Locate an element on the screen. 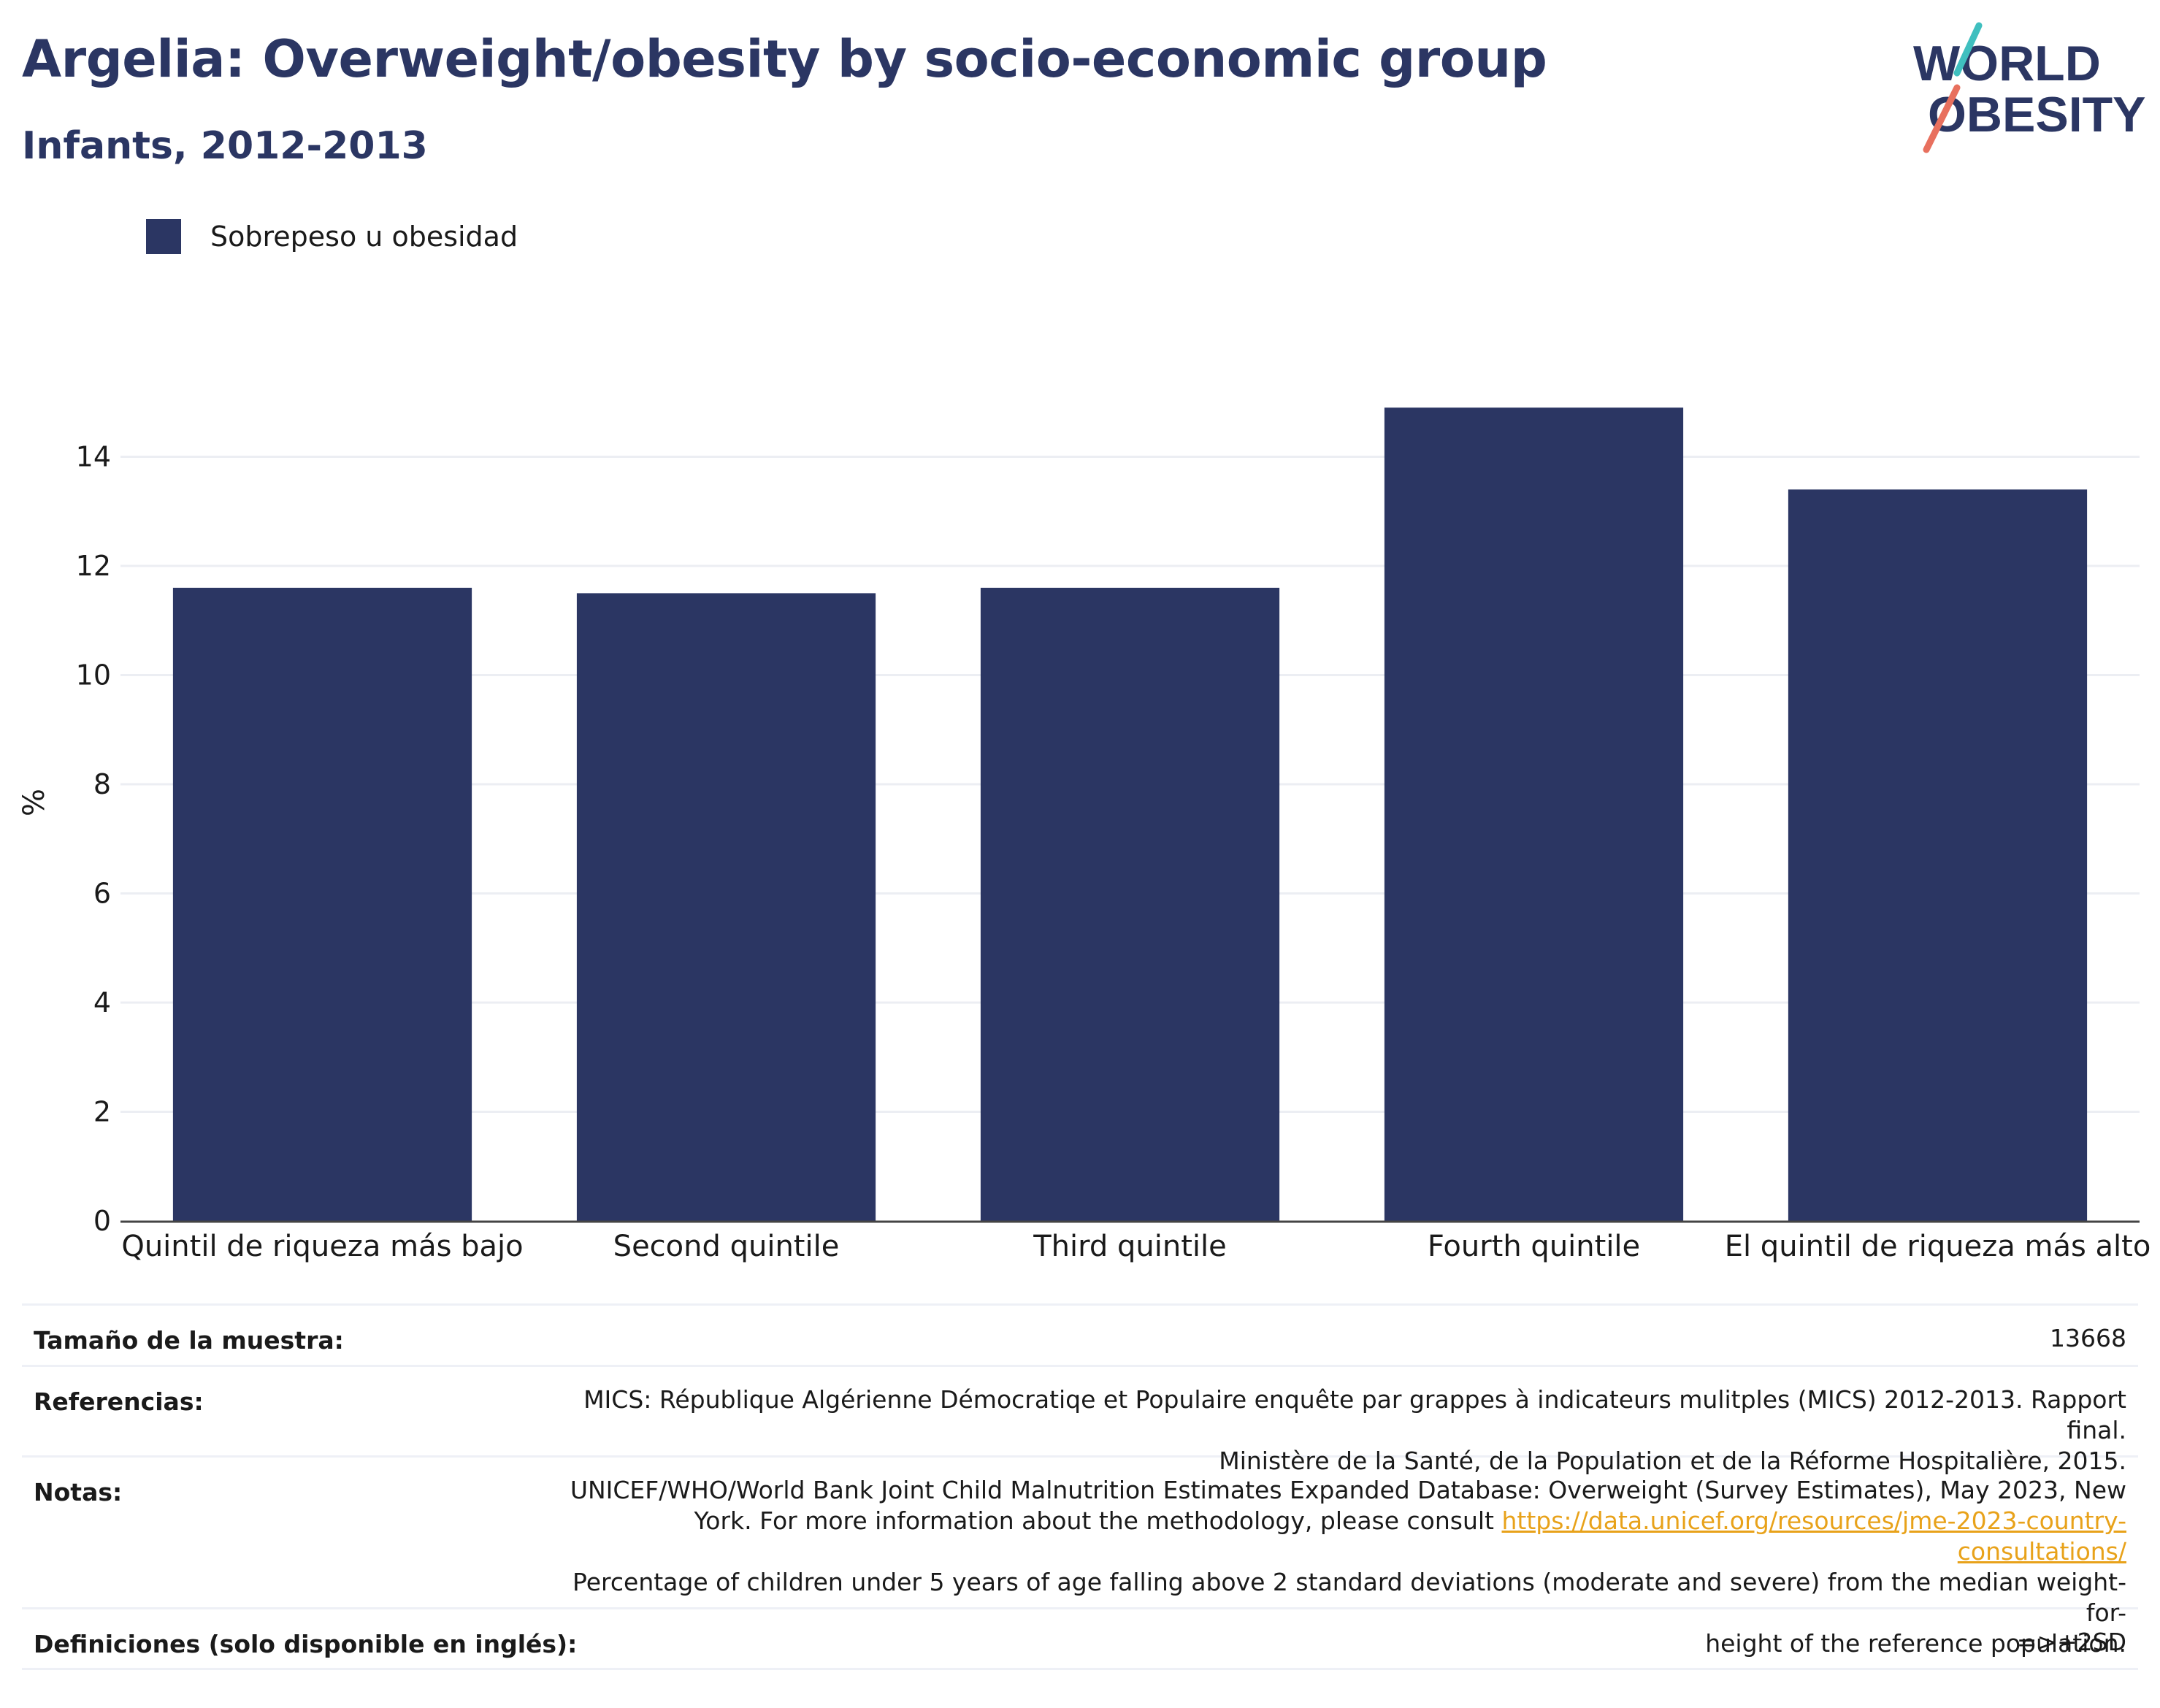 This screenshot has width=2160, height=1708. y-tick-label: 8 is located at coordinates (102, 784).